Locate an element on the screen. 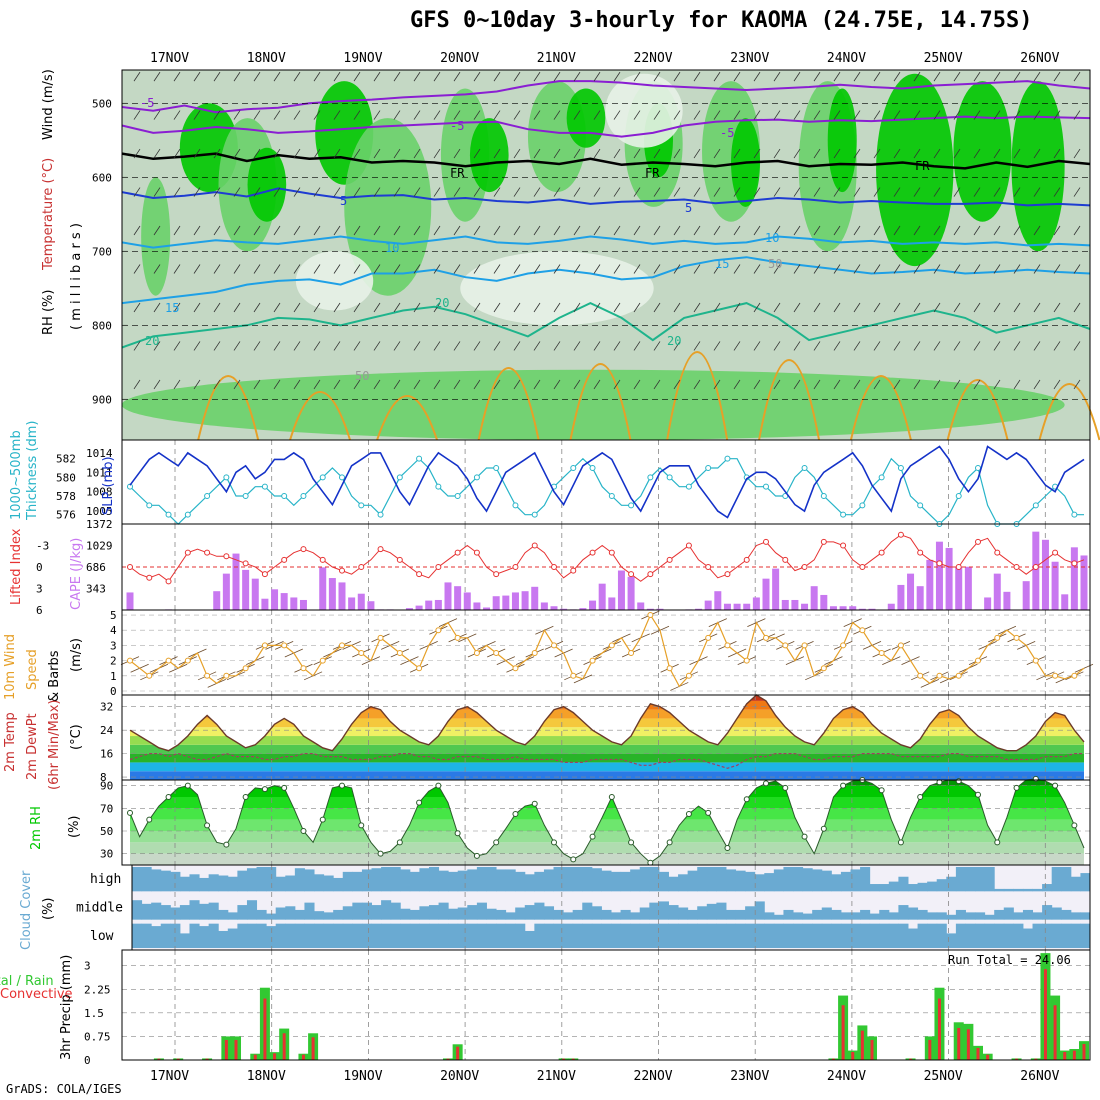  temp-tick-label: 8 is located at coordinates (103, 777).